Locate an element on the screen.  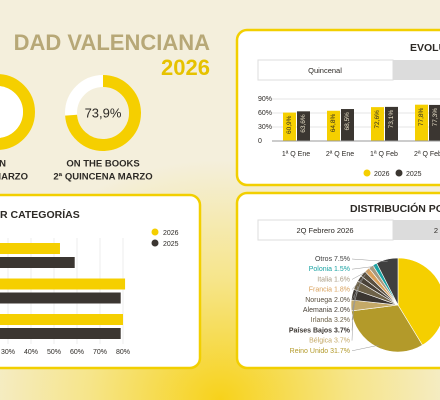
slice-value: 7.5% is located at coordinates (342, 259).